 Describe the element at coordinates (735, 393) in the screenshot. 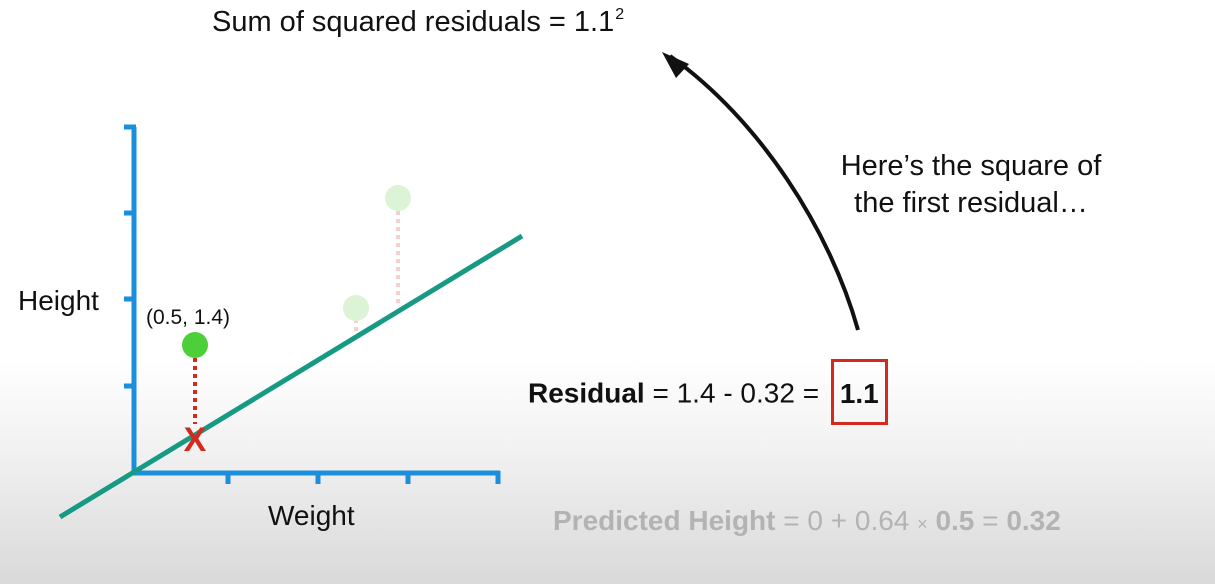

I see `residual-expression: = 1.4 - 0.32 =` at that location.